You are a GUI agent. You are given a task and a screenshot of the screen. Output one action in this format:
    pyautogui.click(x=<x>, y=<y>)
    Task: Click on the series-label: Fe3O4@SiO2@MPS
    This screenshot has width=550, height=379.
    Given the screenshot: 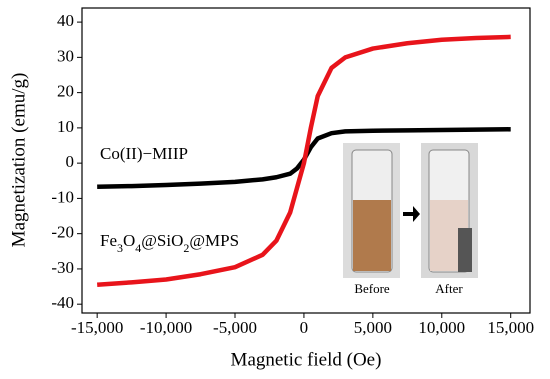 What is the action you would take?
    pyautogui.click(x=169, y=243)
    